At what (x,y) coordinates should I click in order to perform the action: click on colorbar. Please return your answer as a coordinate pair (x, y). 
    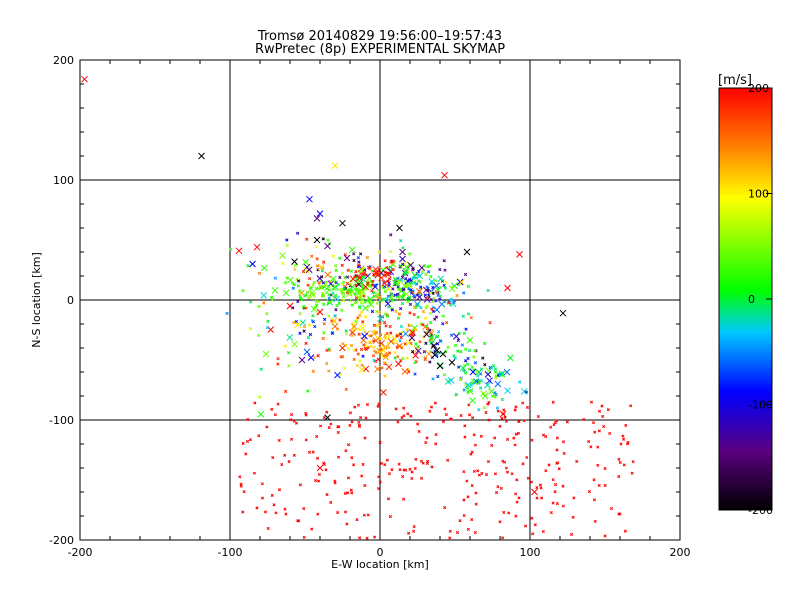
    Looking at the image, I should click on (745, 299).